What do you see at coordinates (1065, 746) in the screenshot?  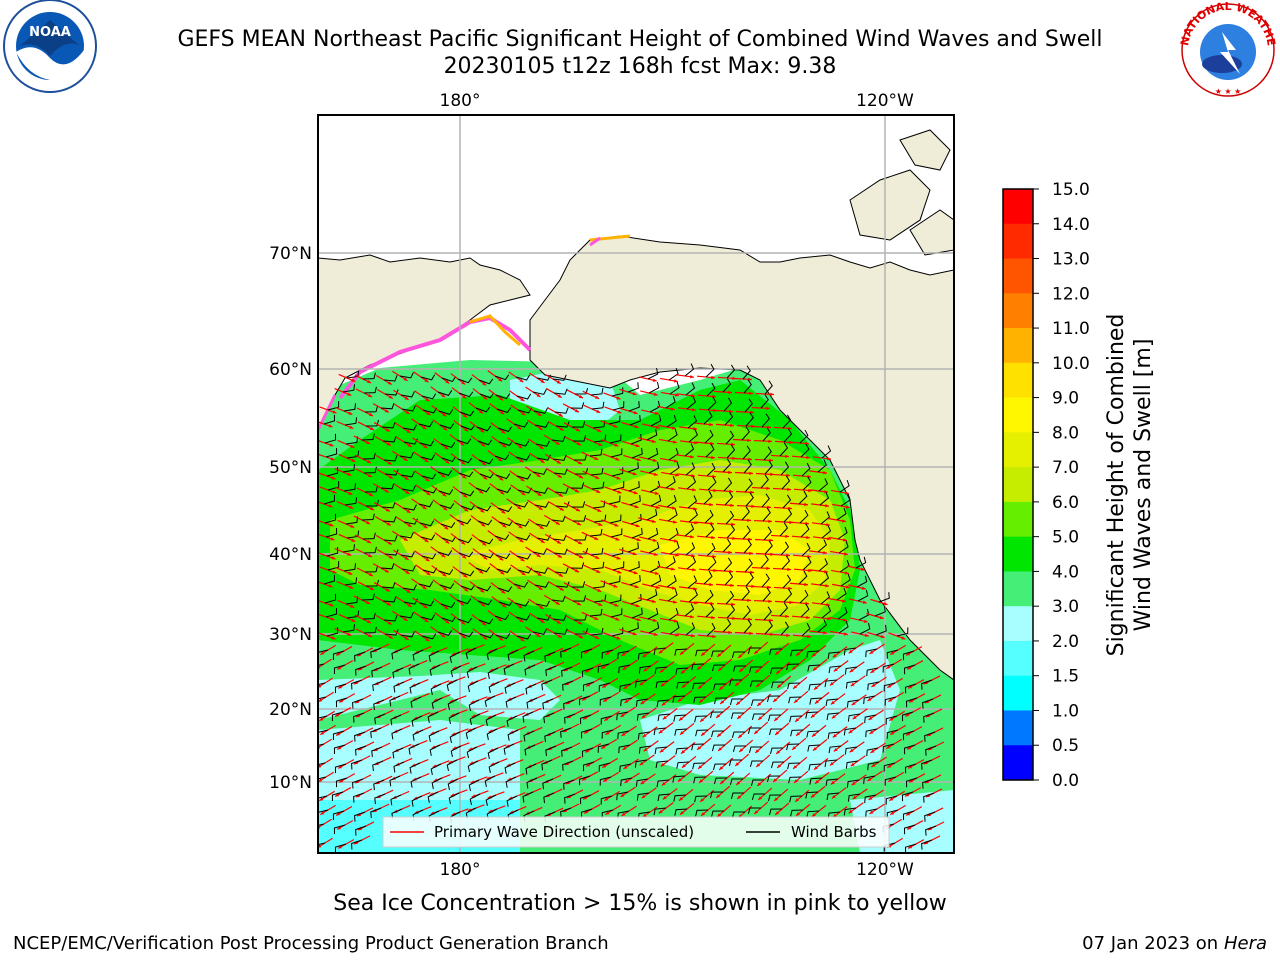 I see `colorbar-tick-label: 0.5` at bounding box center [1065, 746].